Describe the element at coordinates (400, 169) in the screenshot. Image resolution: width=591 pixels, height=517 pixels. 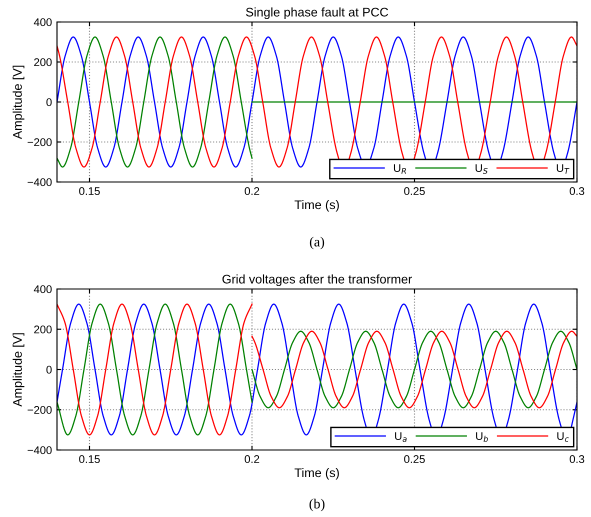
I see `legend-label: U$_{R}$` at that location.